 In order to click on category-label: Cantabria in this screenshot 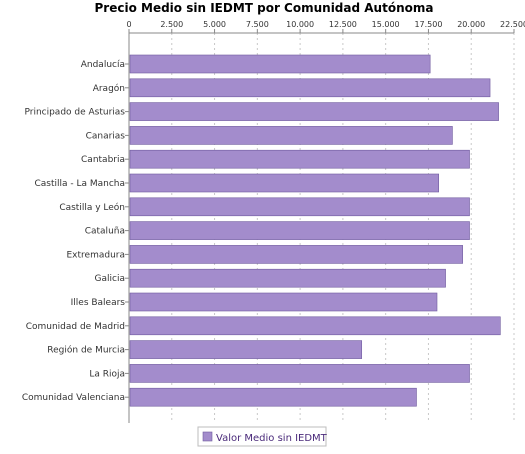, I will do `click(103, 160)`.